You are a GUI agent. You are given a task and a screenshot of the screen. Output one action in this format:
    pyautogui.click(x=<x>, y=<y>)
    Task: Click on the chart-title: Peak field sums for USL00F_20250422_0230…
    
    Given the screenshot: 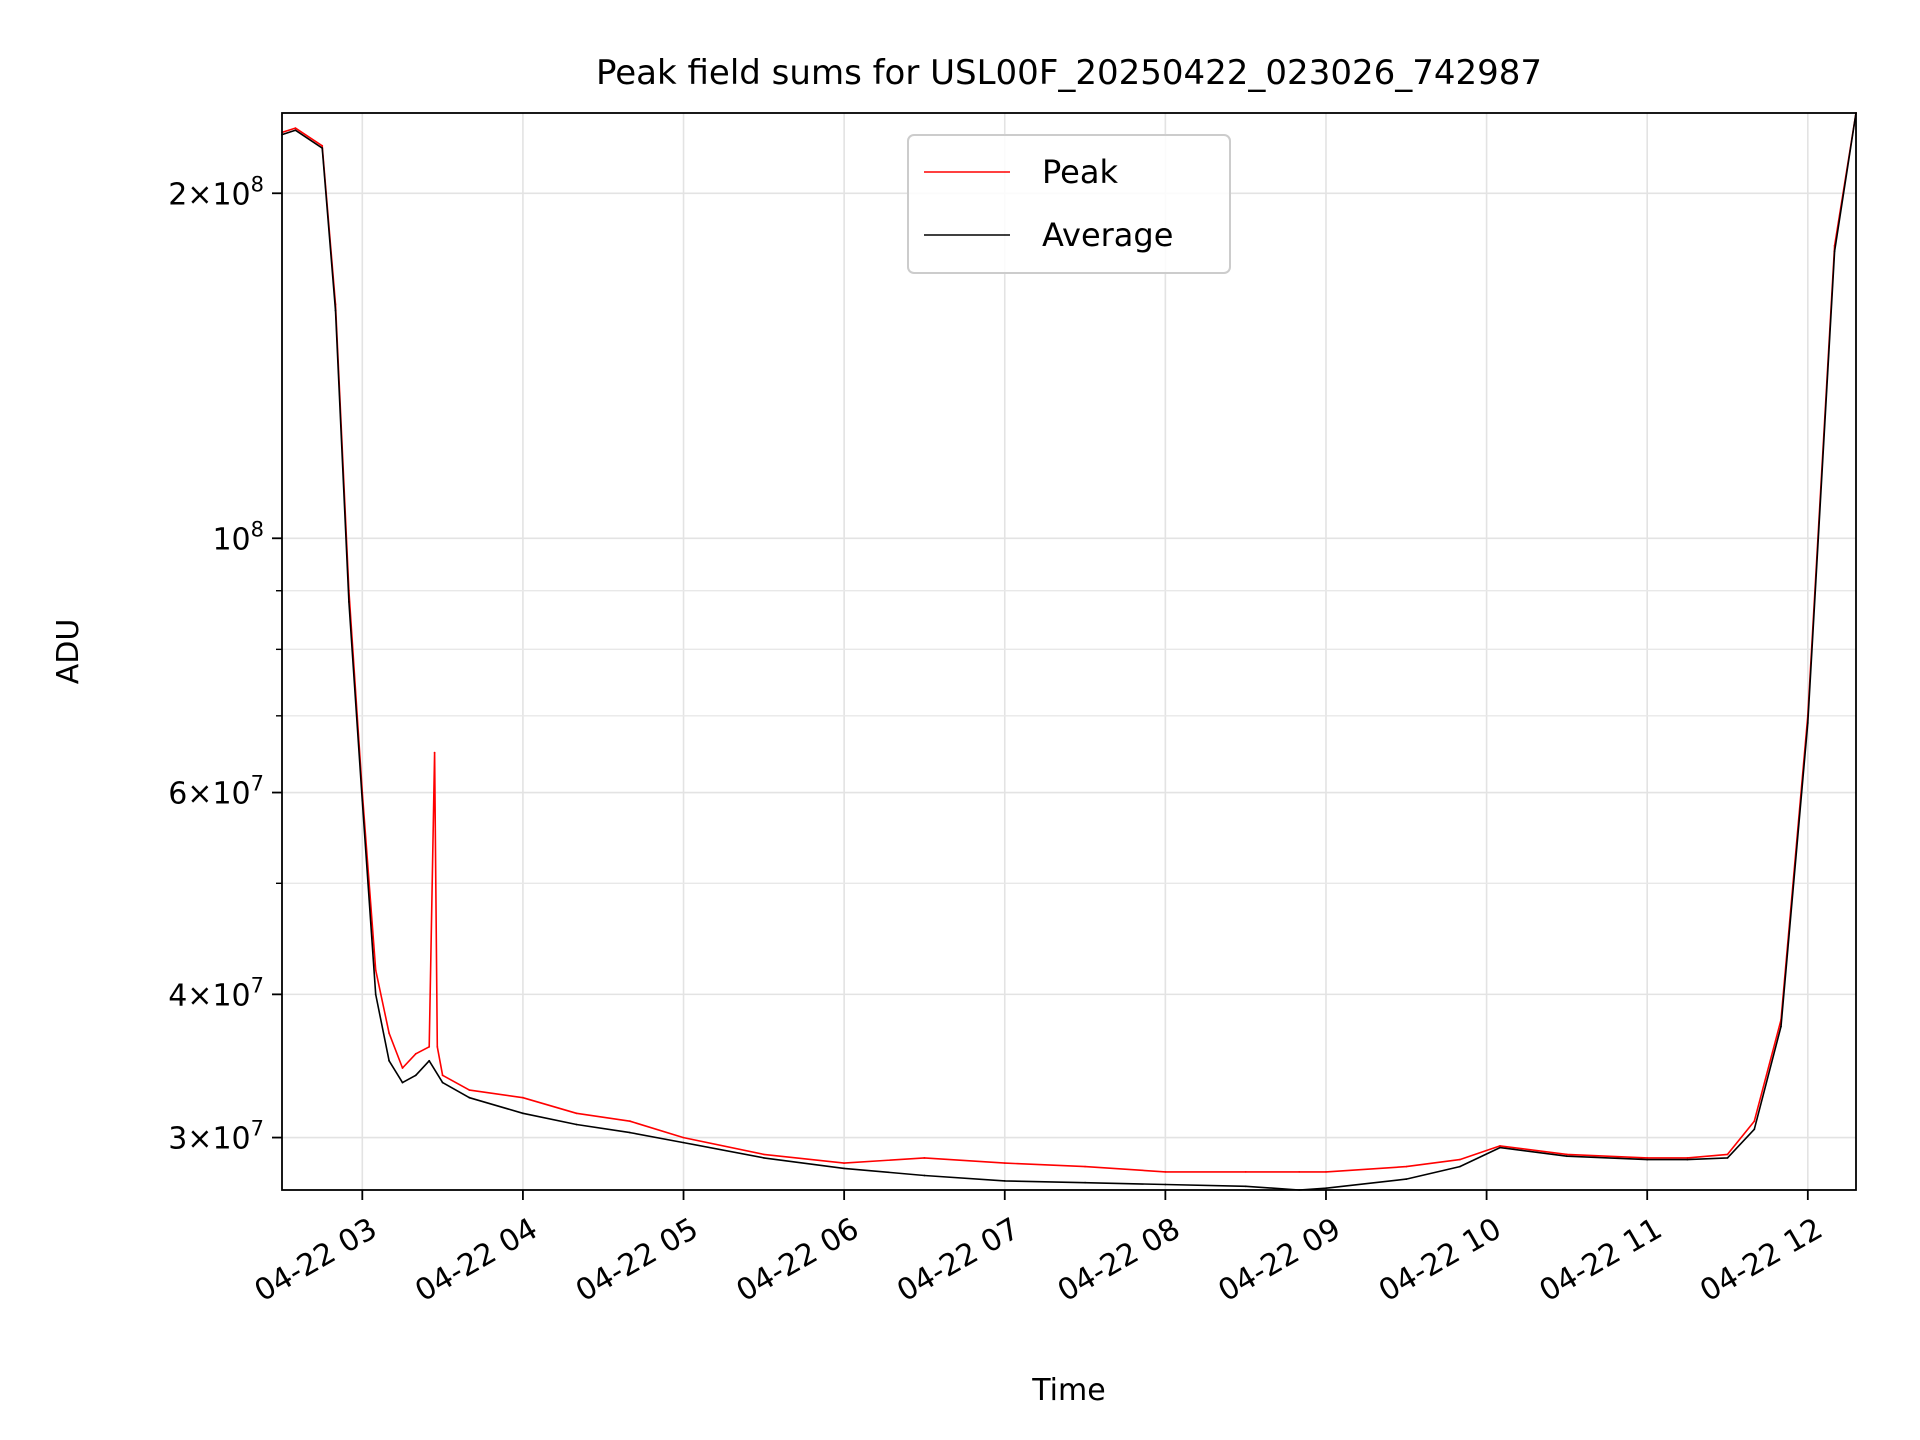 What is the action you would take?
    pyautogui.click(x=1069, y=73)
    